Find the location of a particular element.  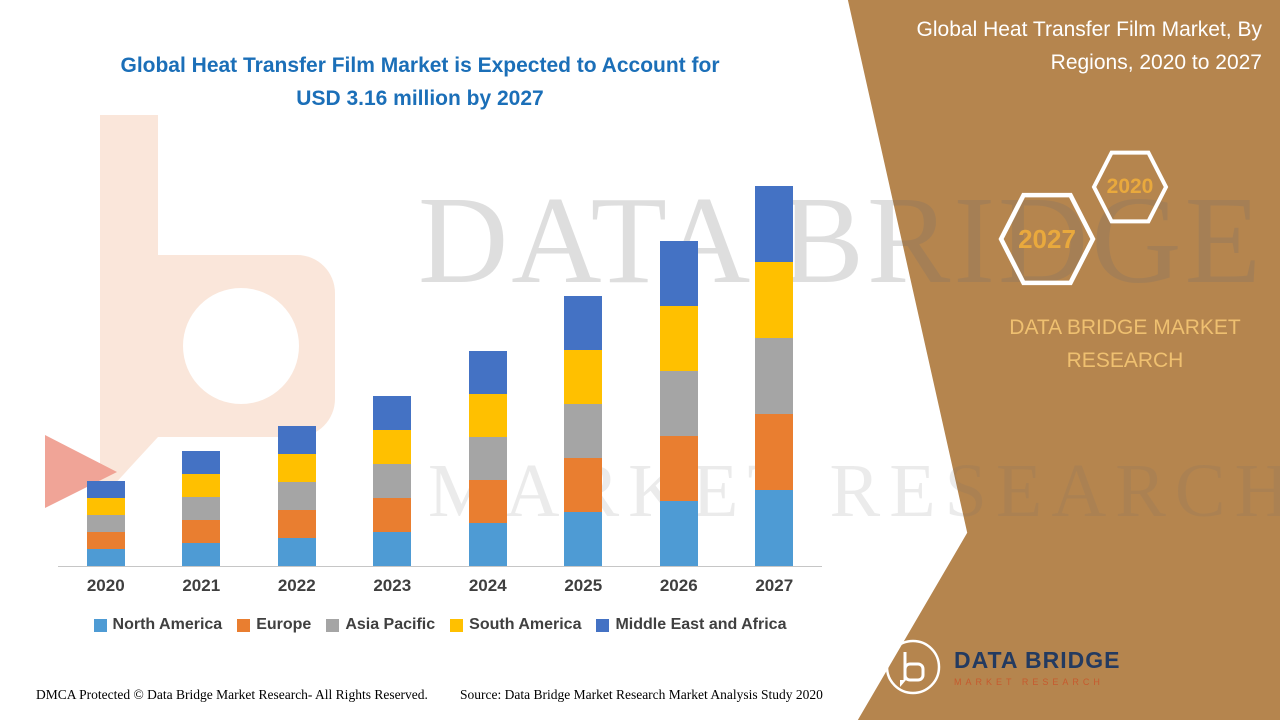

hexagon-2027-label: 2027 is located at coordinates (1047, 238).